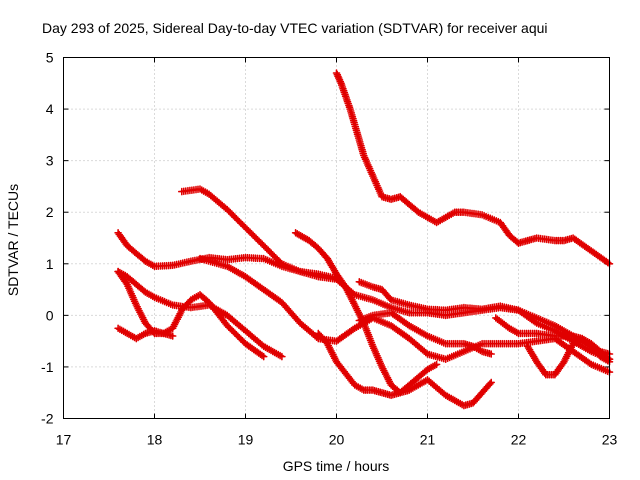  What do you see at coordinates (155, 440) in the screenshot?
I see `x-tick-label: 18` at bounding box center [155, 440].